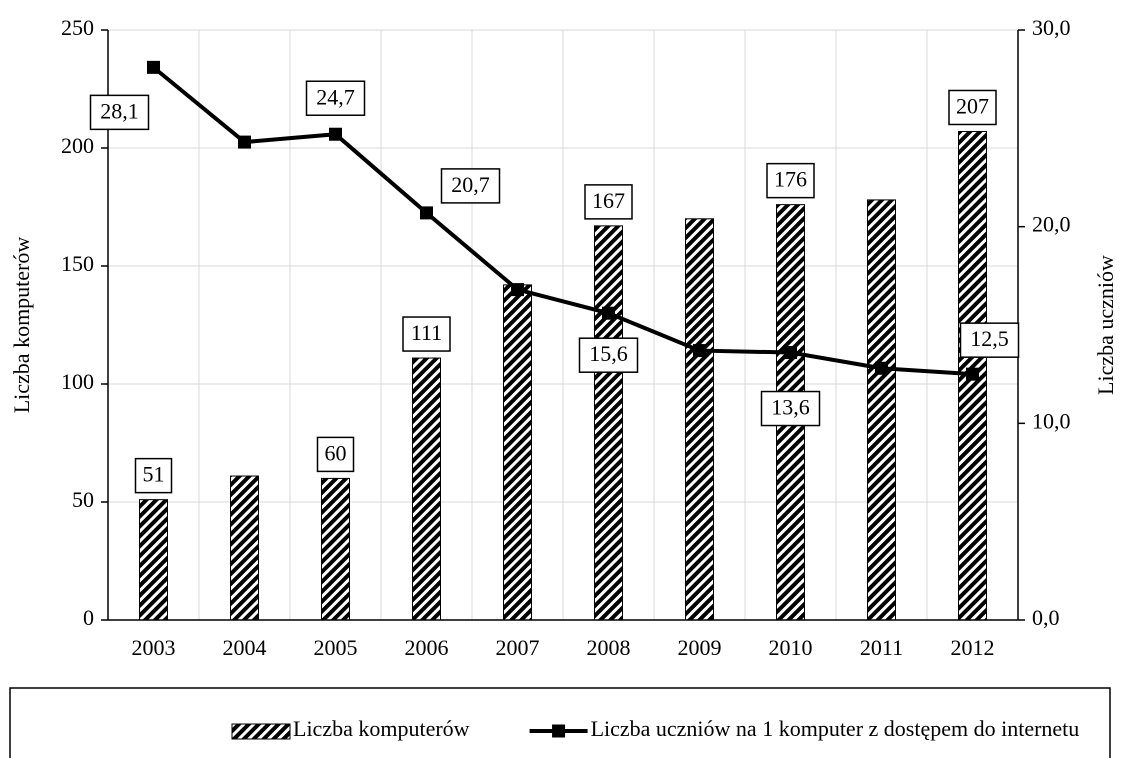 This screenshot has height=758, width=1125. I want to click on x-tick-label: 2005, so click(336, 647).